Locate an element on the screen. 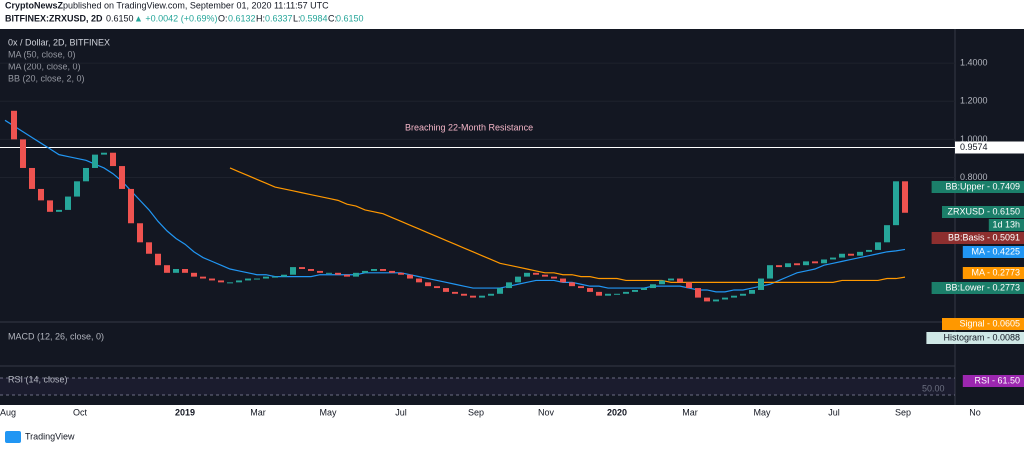 The width and height of the screenshot is (1024, 451). y-tick-label: 1.0000 is located at coordinates (974, 139).